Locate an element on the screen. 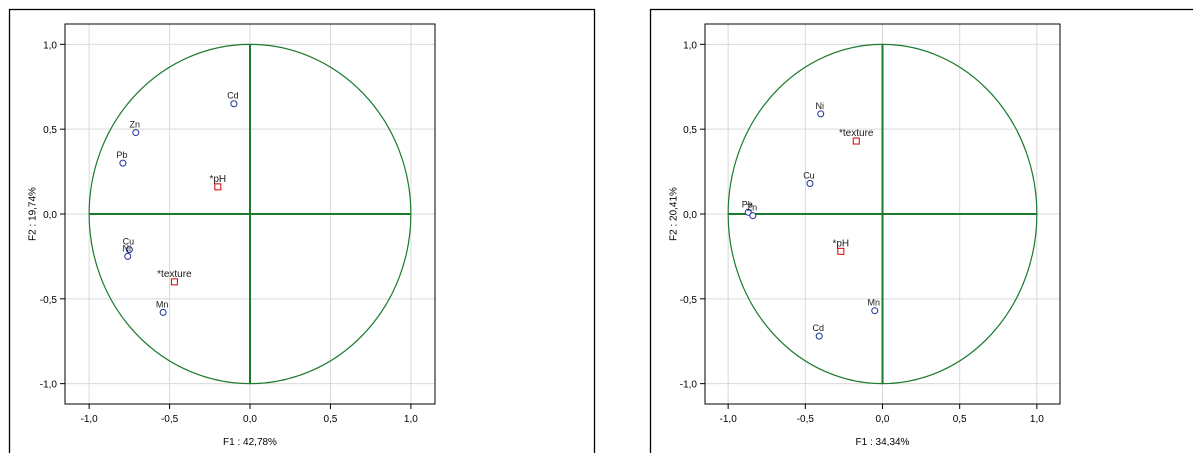  y-axis-title: F2 : 20,41% is located at coordinates (674, 214).